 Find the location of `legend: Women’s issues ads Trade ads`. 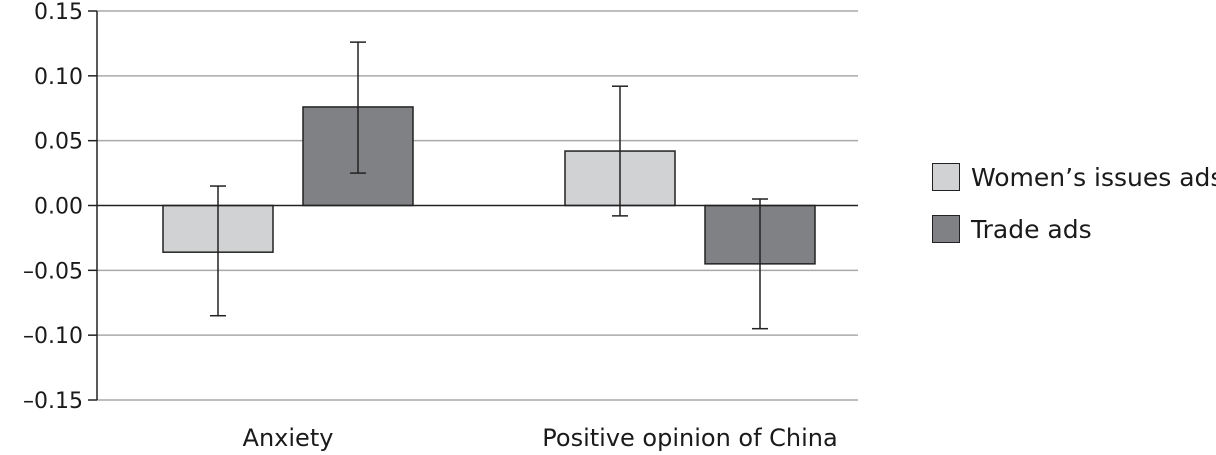

legend: Women’s issues ads Trade ads is located at coordinates (1074, 212).